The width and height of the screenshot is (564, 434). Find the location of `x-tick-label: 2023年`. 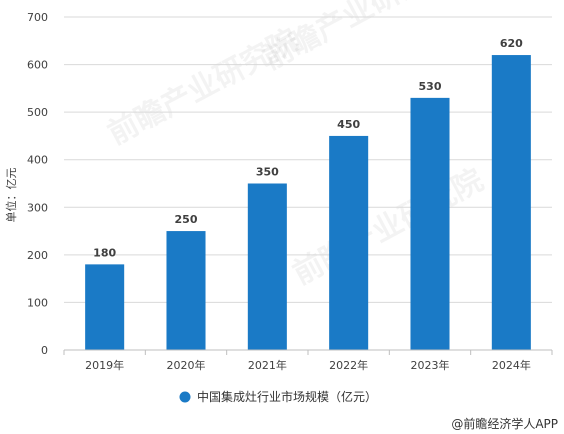

x-tick-label: 2023年 is located at coordinates (430, 365).